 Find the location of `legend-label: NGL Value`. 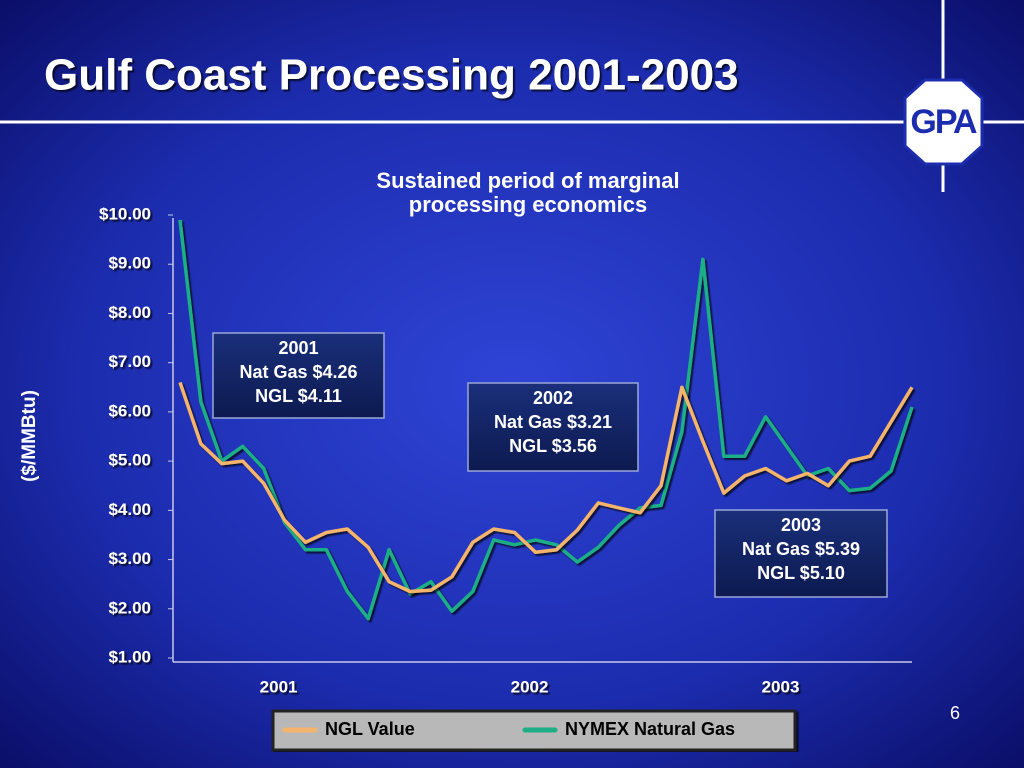

legend-label: NGL Value is located at coordinates (370, 729).